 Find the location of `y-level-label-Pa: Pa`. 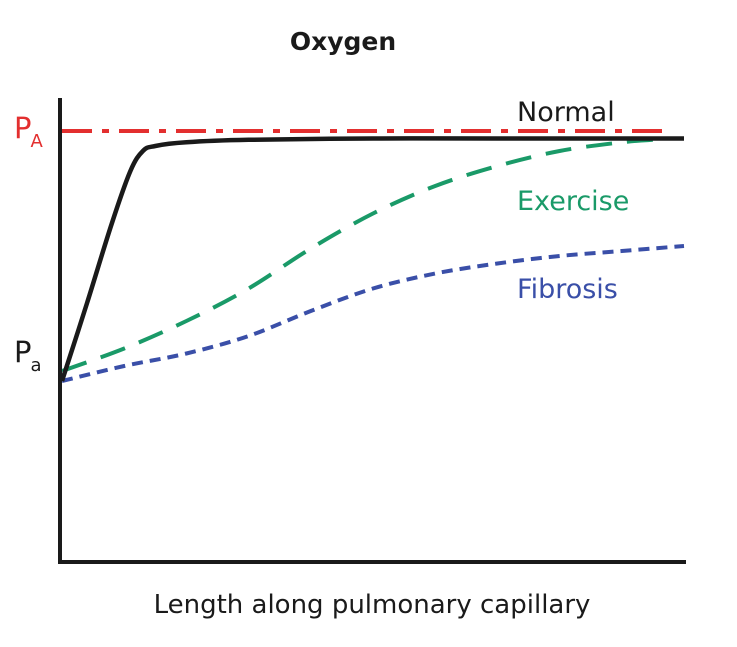

y-level-label-Pa: Pa is located at coordinates (28, 355).